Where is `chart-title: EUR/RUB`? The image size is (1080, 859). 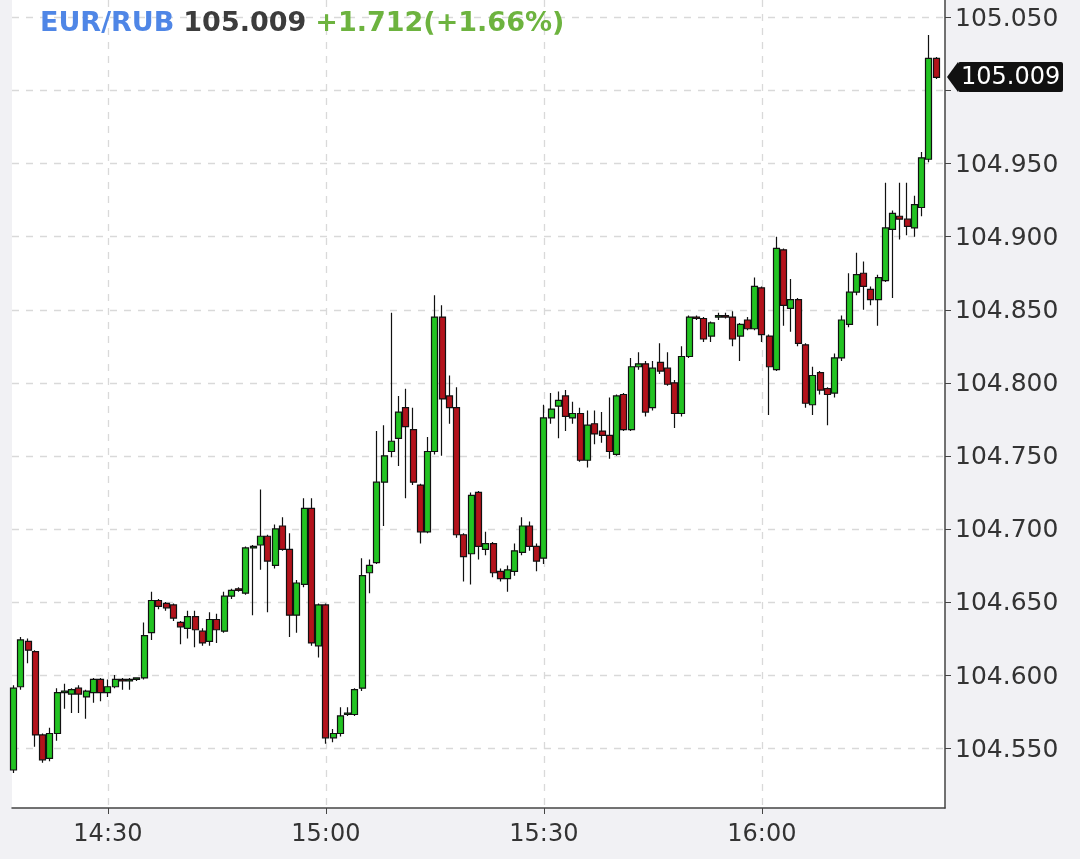 chart-title: EUR/RUB is located at coordinates (107, 21).